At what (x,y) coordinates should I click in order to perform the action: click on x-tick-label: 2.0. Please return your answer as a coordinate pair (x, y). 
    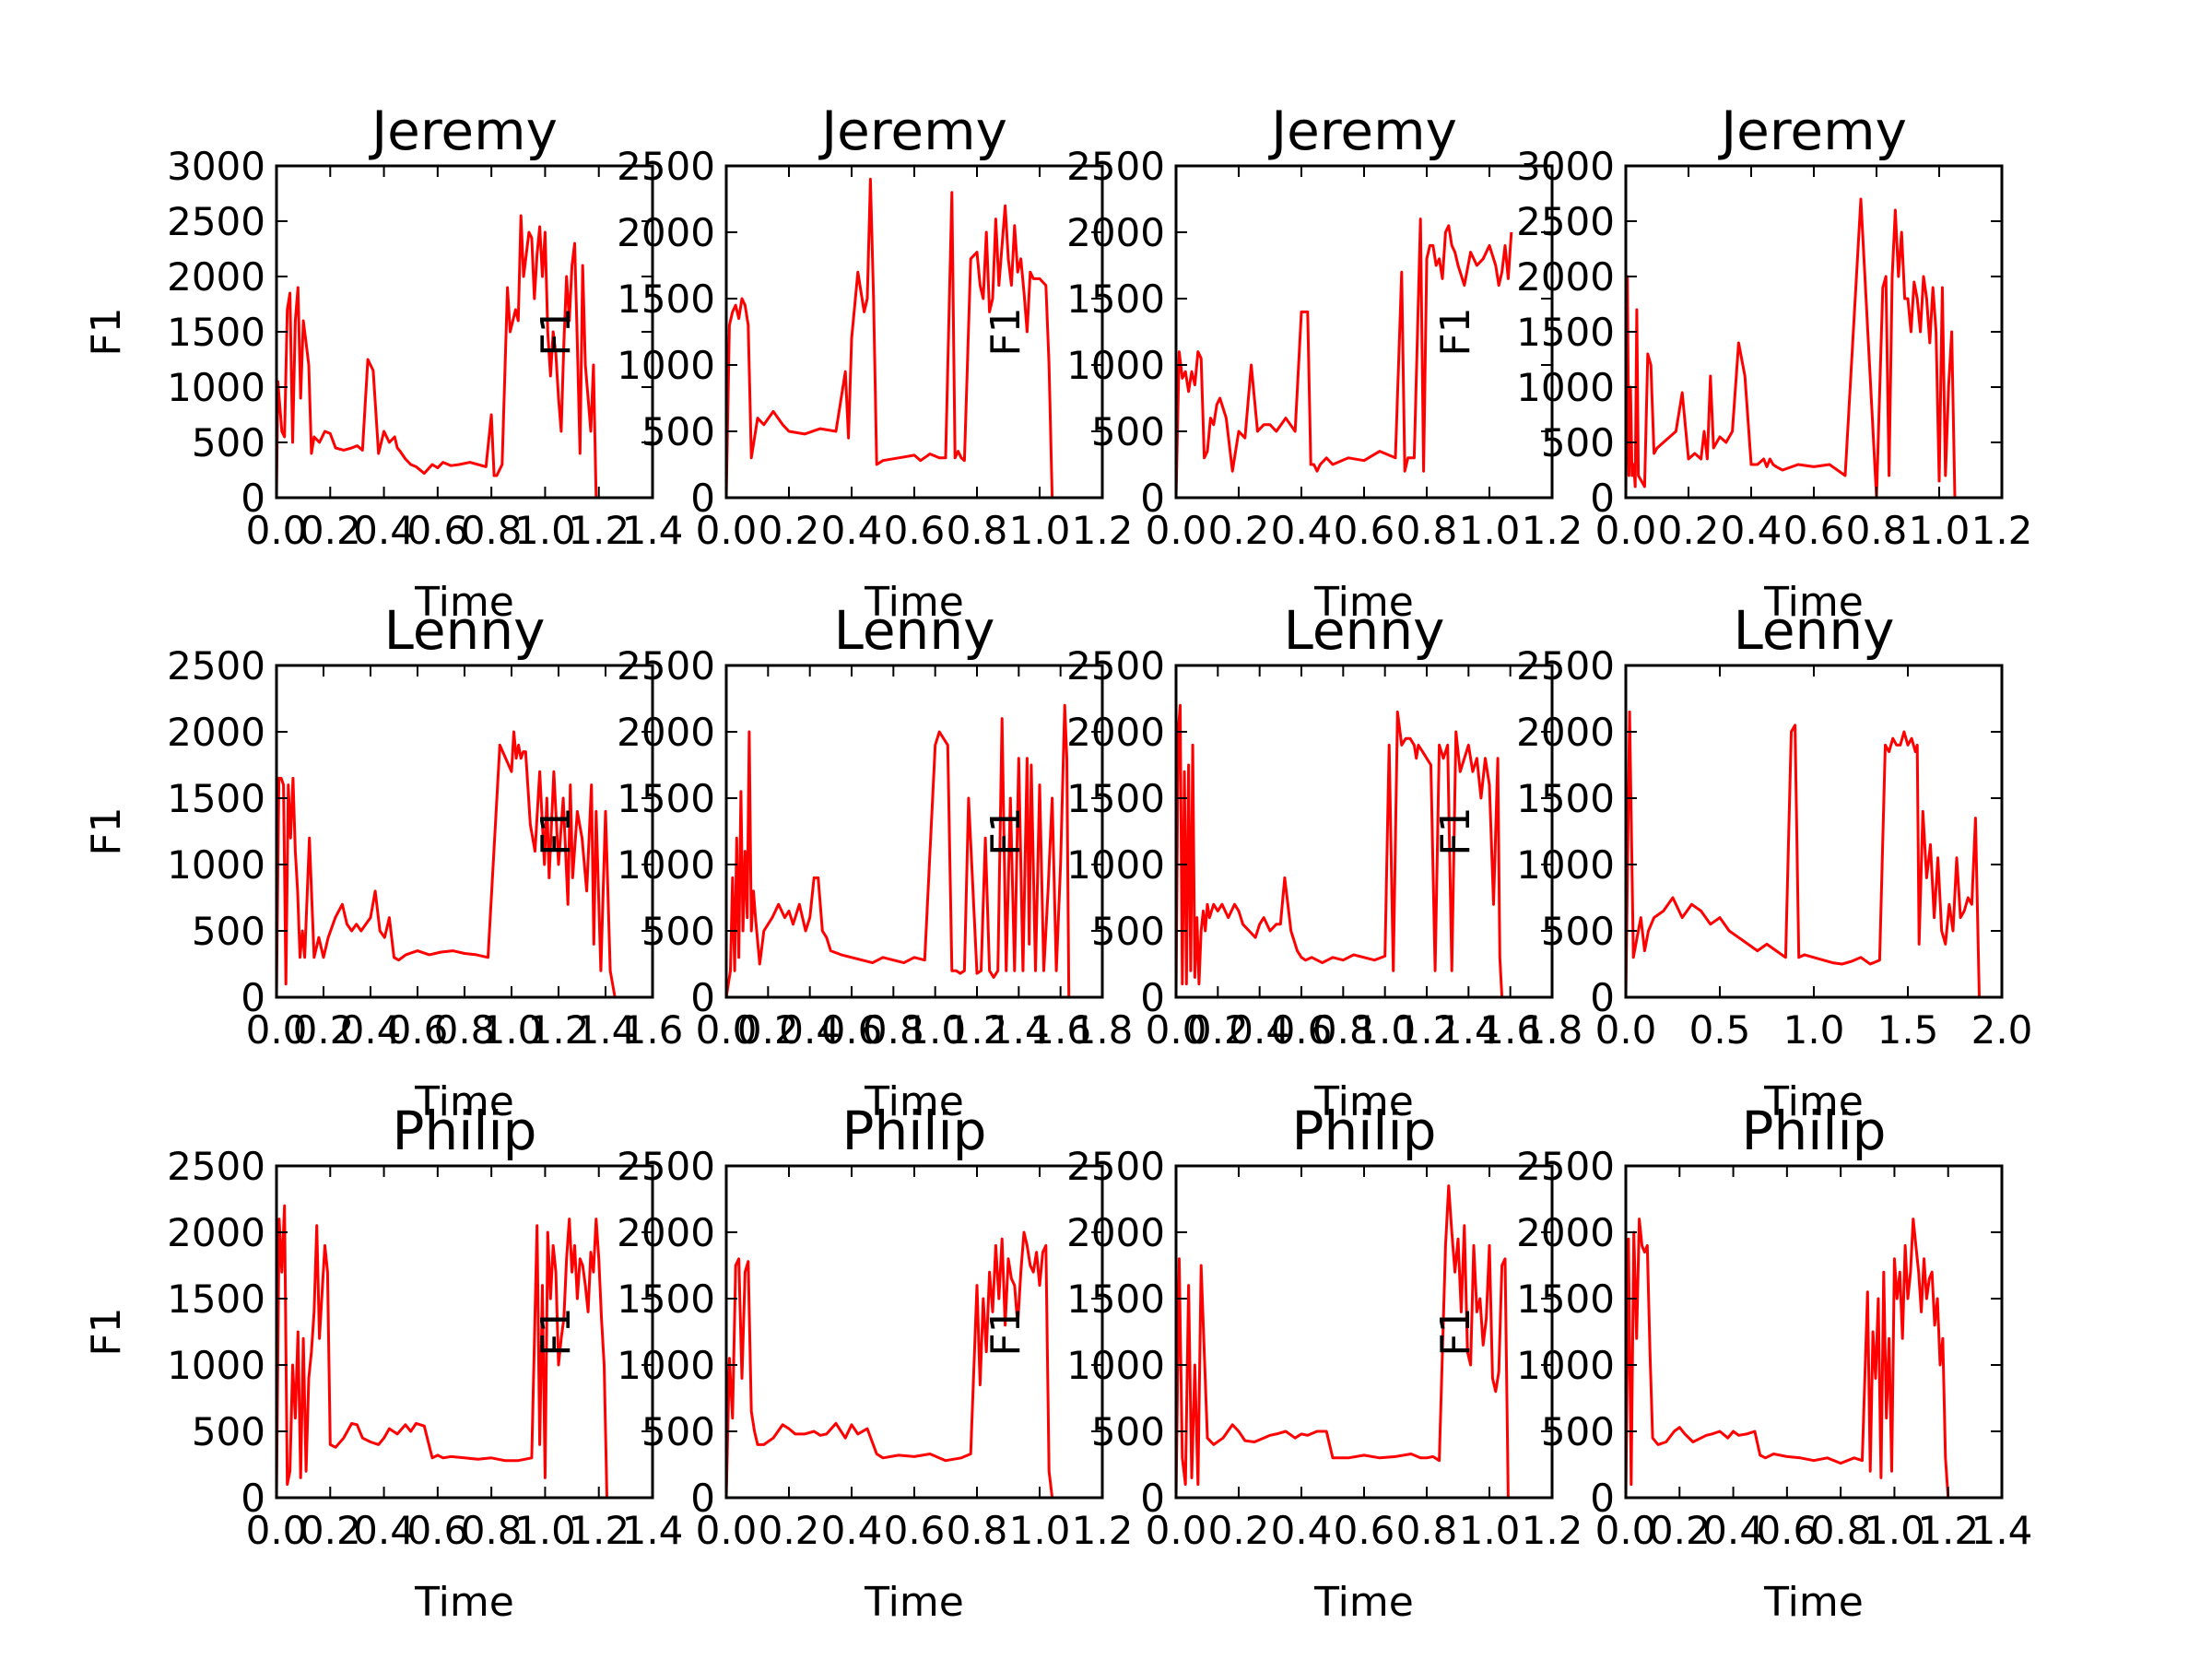
    Looking at the image, I should click on (2002, 1030).